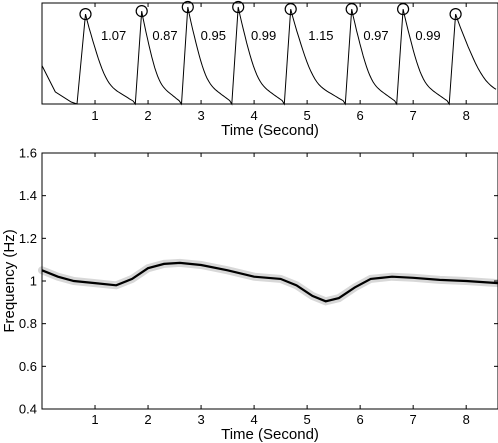 Image resolution: width=498 pixels, height=443 pixels. I want to click on frequency-ridge-line, so click(269, 282).